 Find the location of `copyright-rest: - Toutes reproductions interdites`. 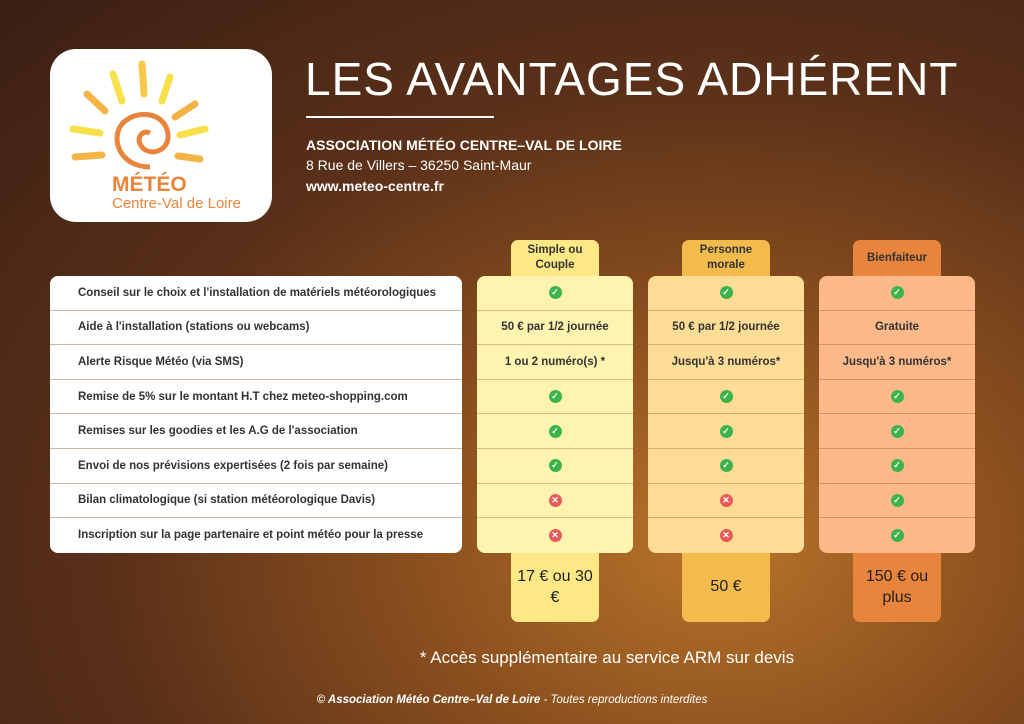

copyright-rest: - Toutes reproductions interdites is located at coordinates (624, 700).